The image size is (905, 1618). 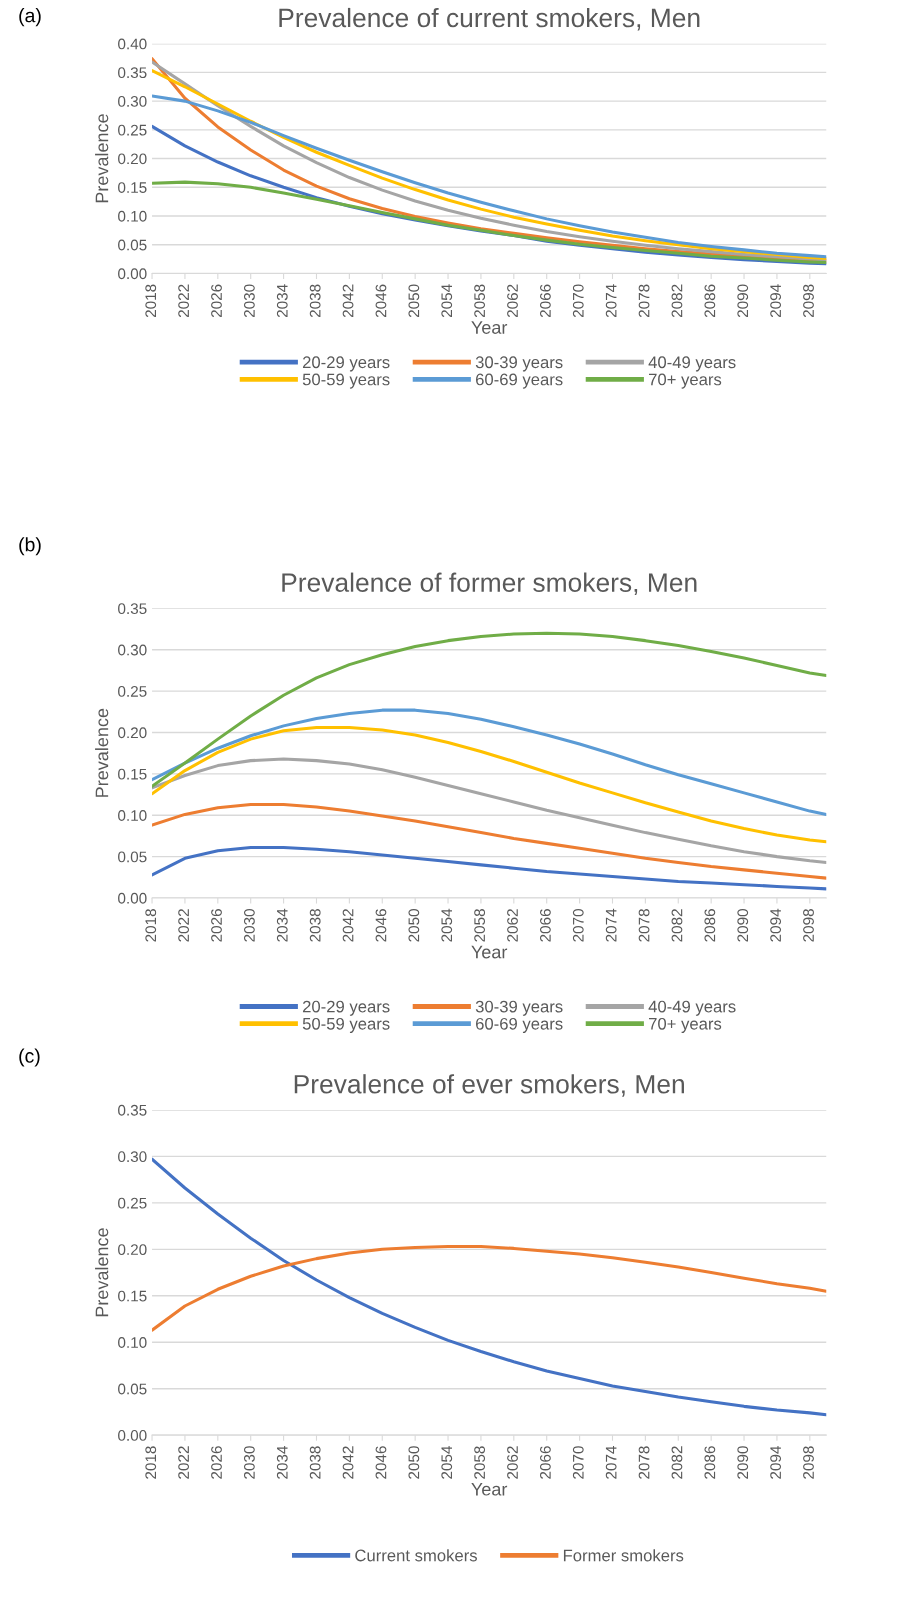 I want to click on x-tick-label: 2018, so click(x=151, y=925).